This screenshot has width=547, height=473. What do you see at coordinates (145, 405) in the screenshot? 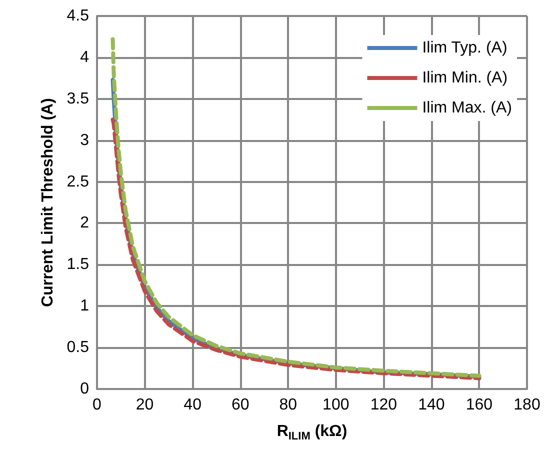
I see `x-tick-label: 20` at bounding box center [145, 405].